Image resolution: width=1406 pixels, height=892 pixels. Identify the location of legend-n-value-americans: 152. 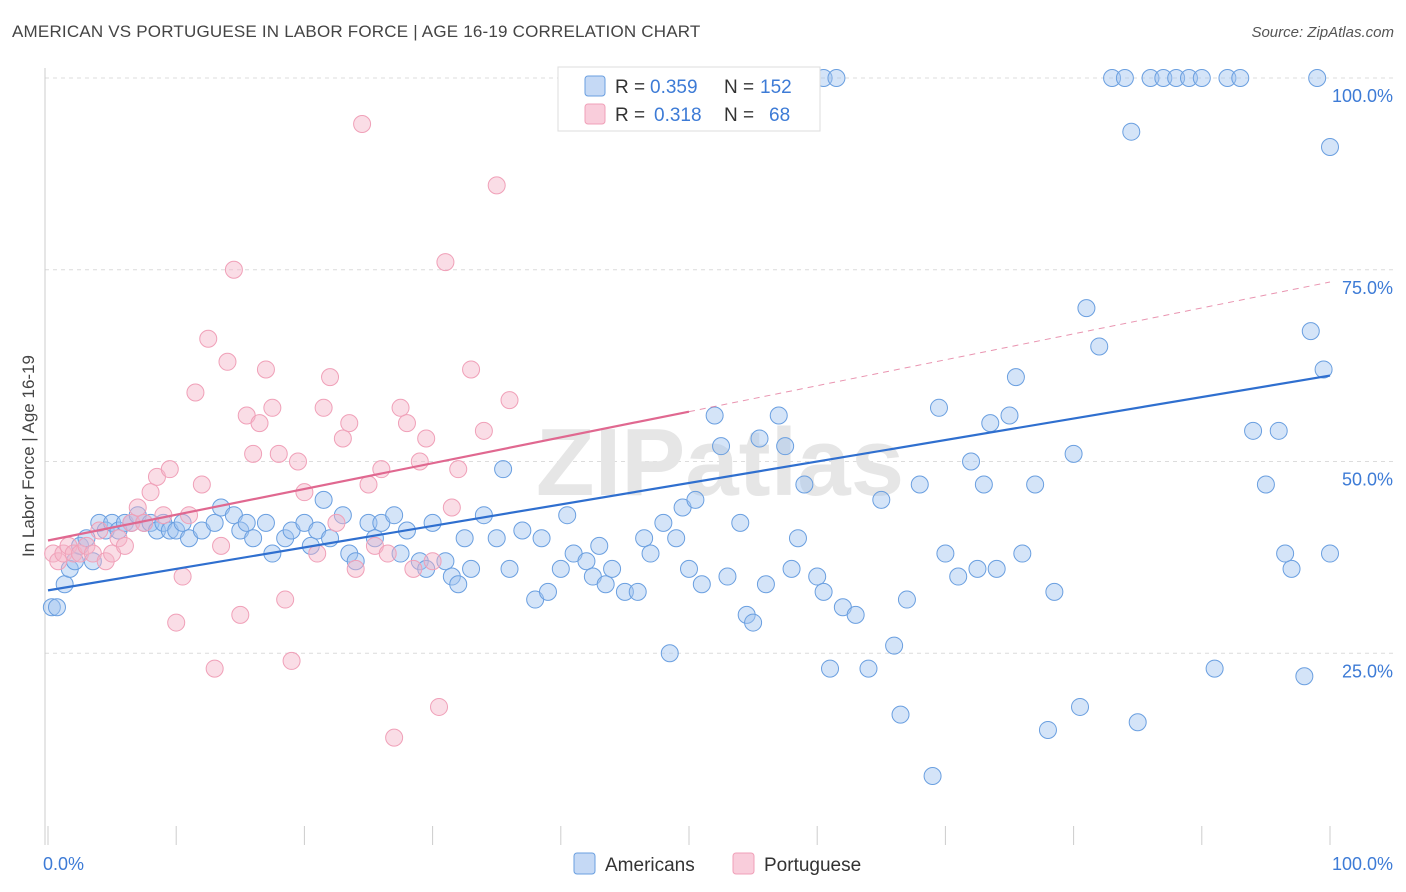
(776, 87).